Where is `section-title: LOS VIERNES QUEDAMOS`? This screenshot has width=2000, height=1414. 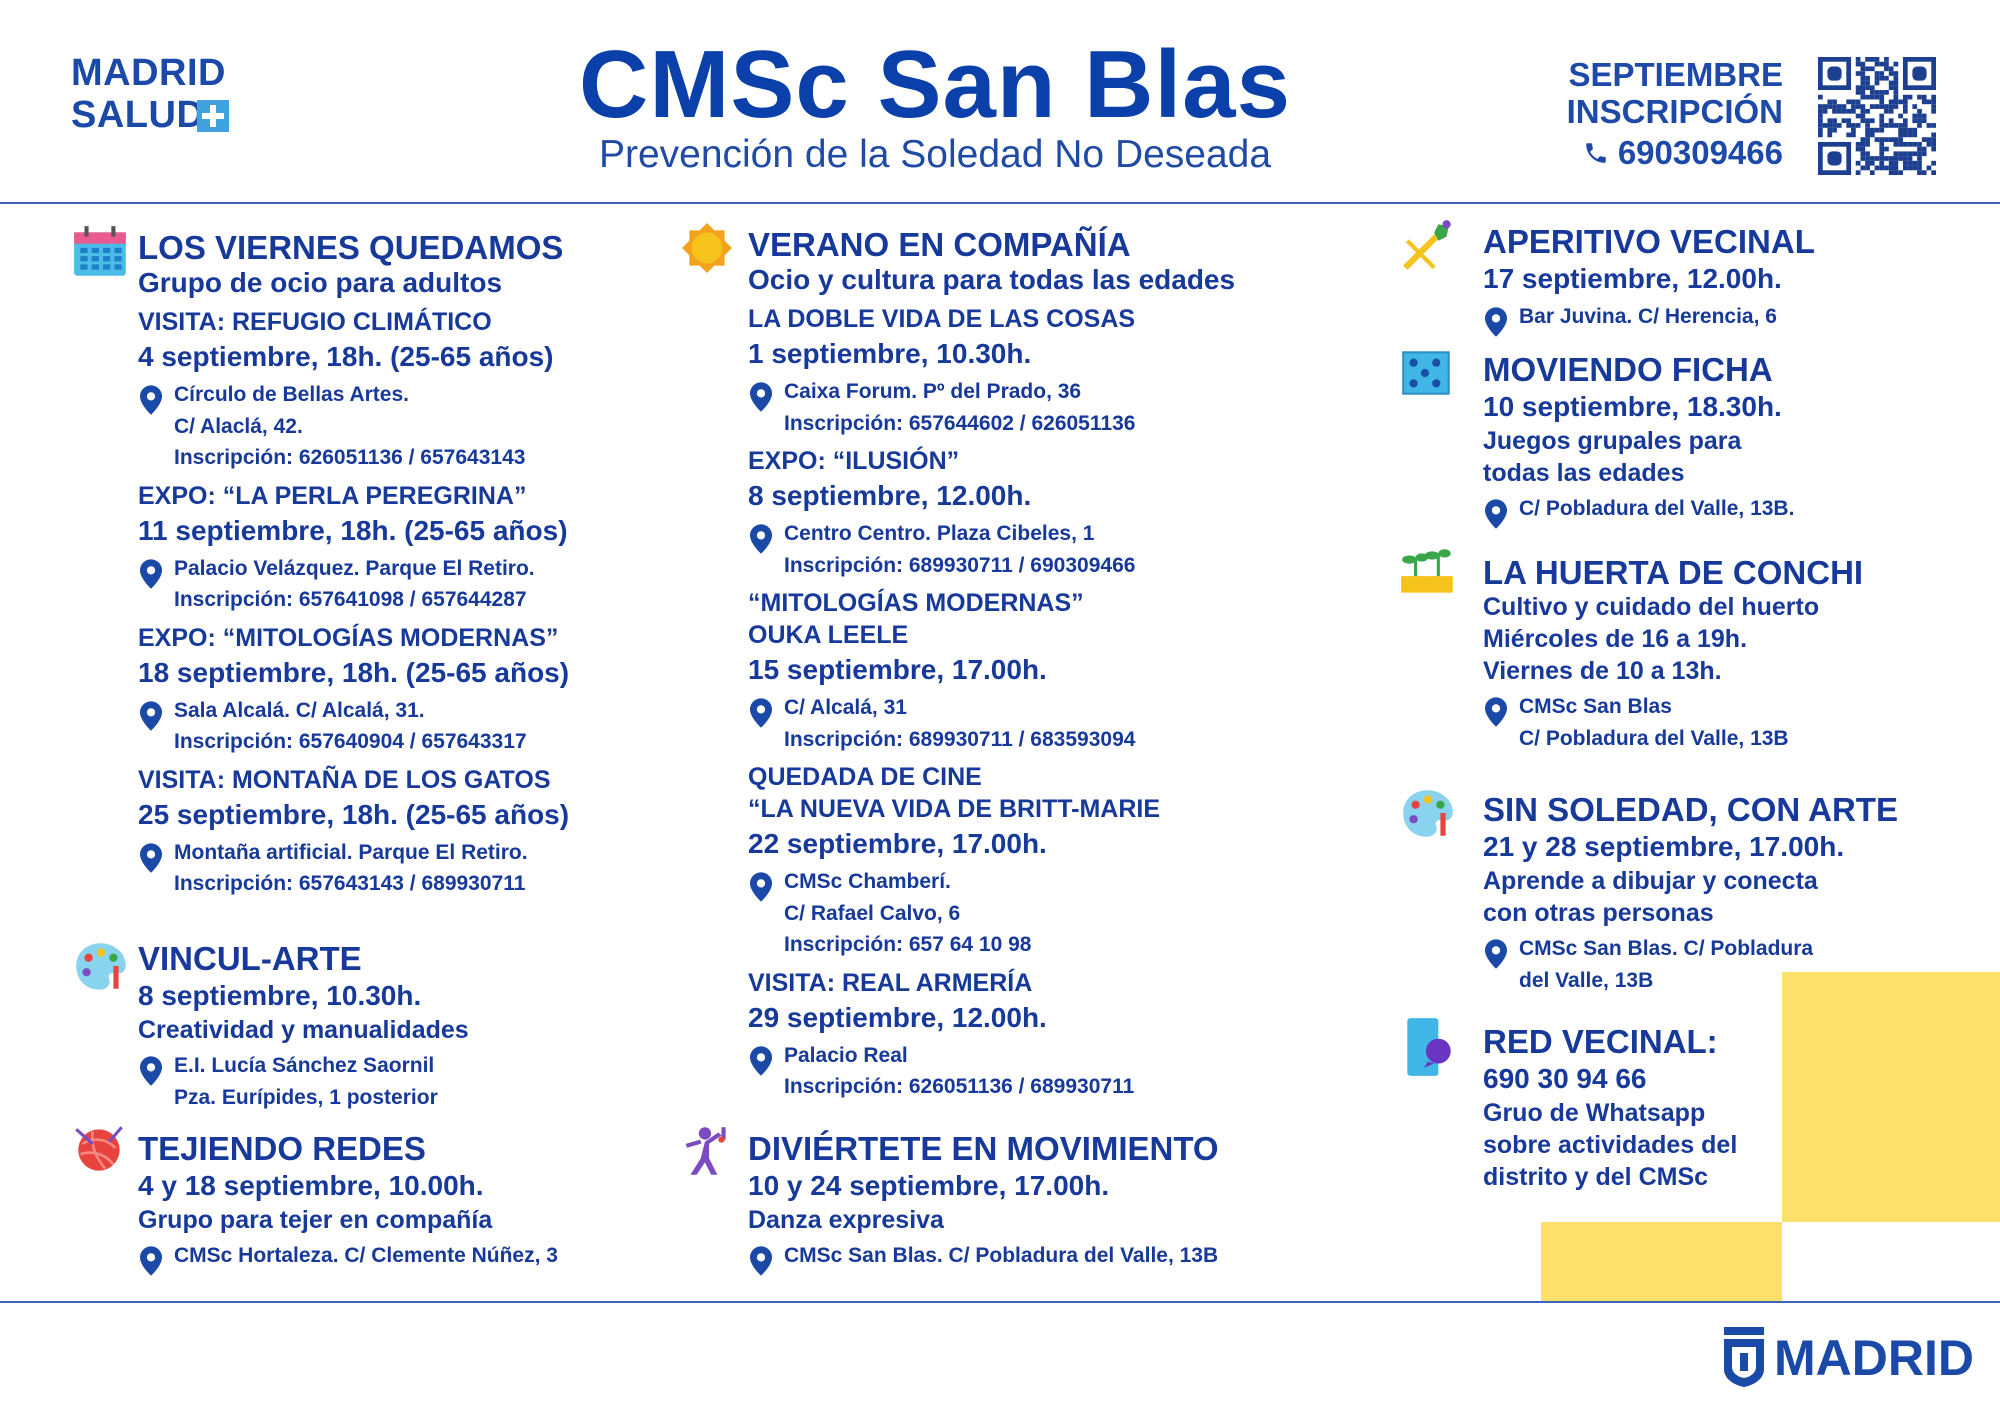
section-title: LOS VIERNES QUEDAMOS is located at coordinates (351, 247).